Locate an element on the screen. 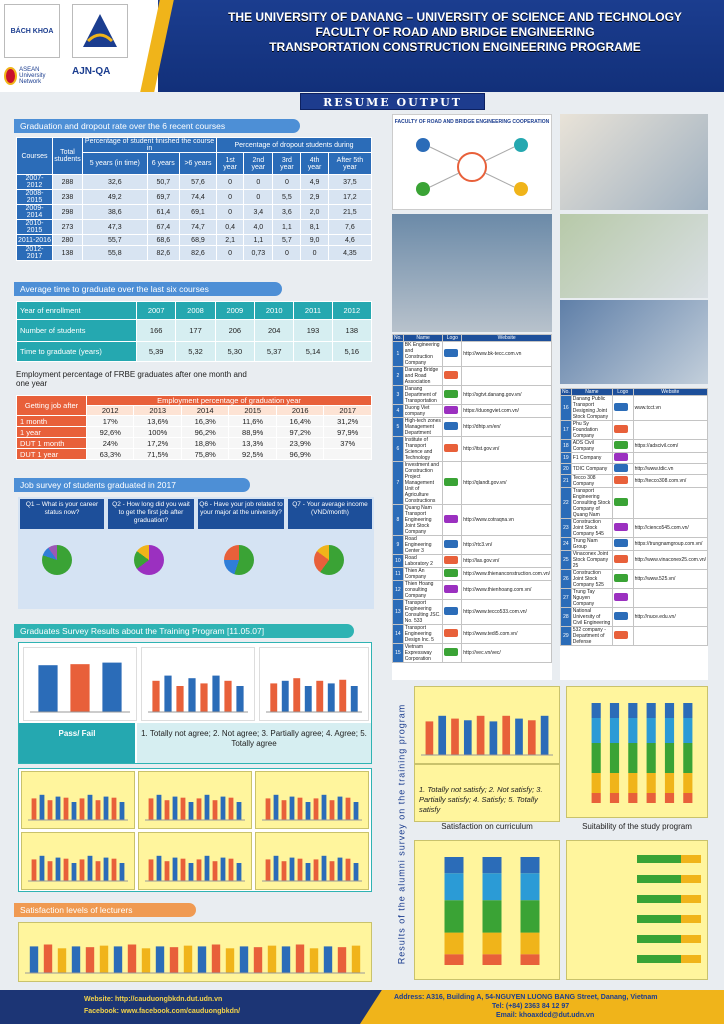 This screenshot has height=1024, width=724. company-website: http://www.525.vn/ is located at coordinates (670, 579).